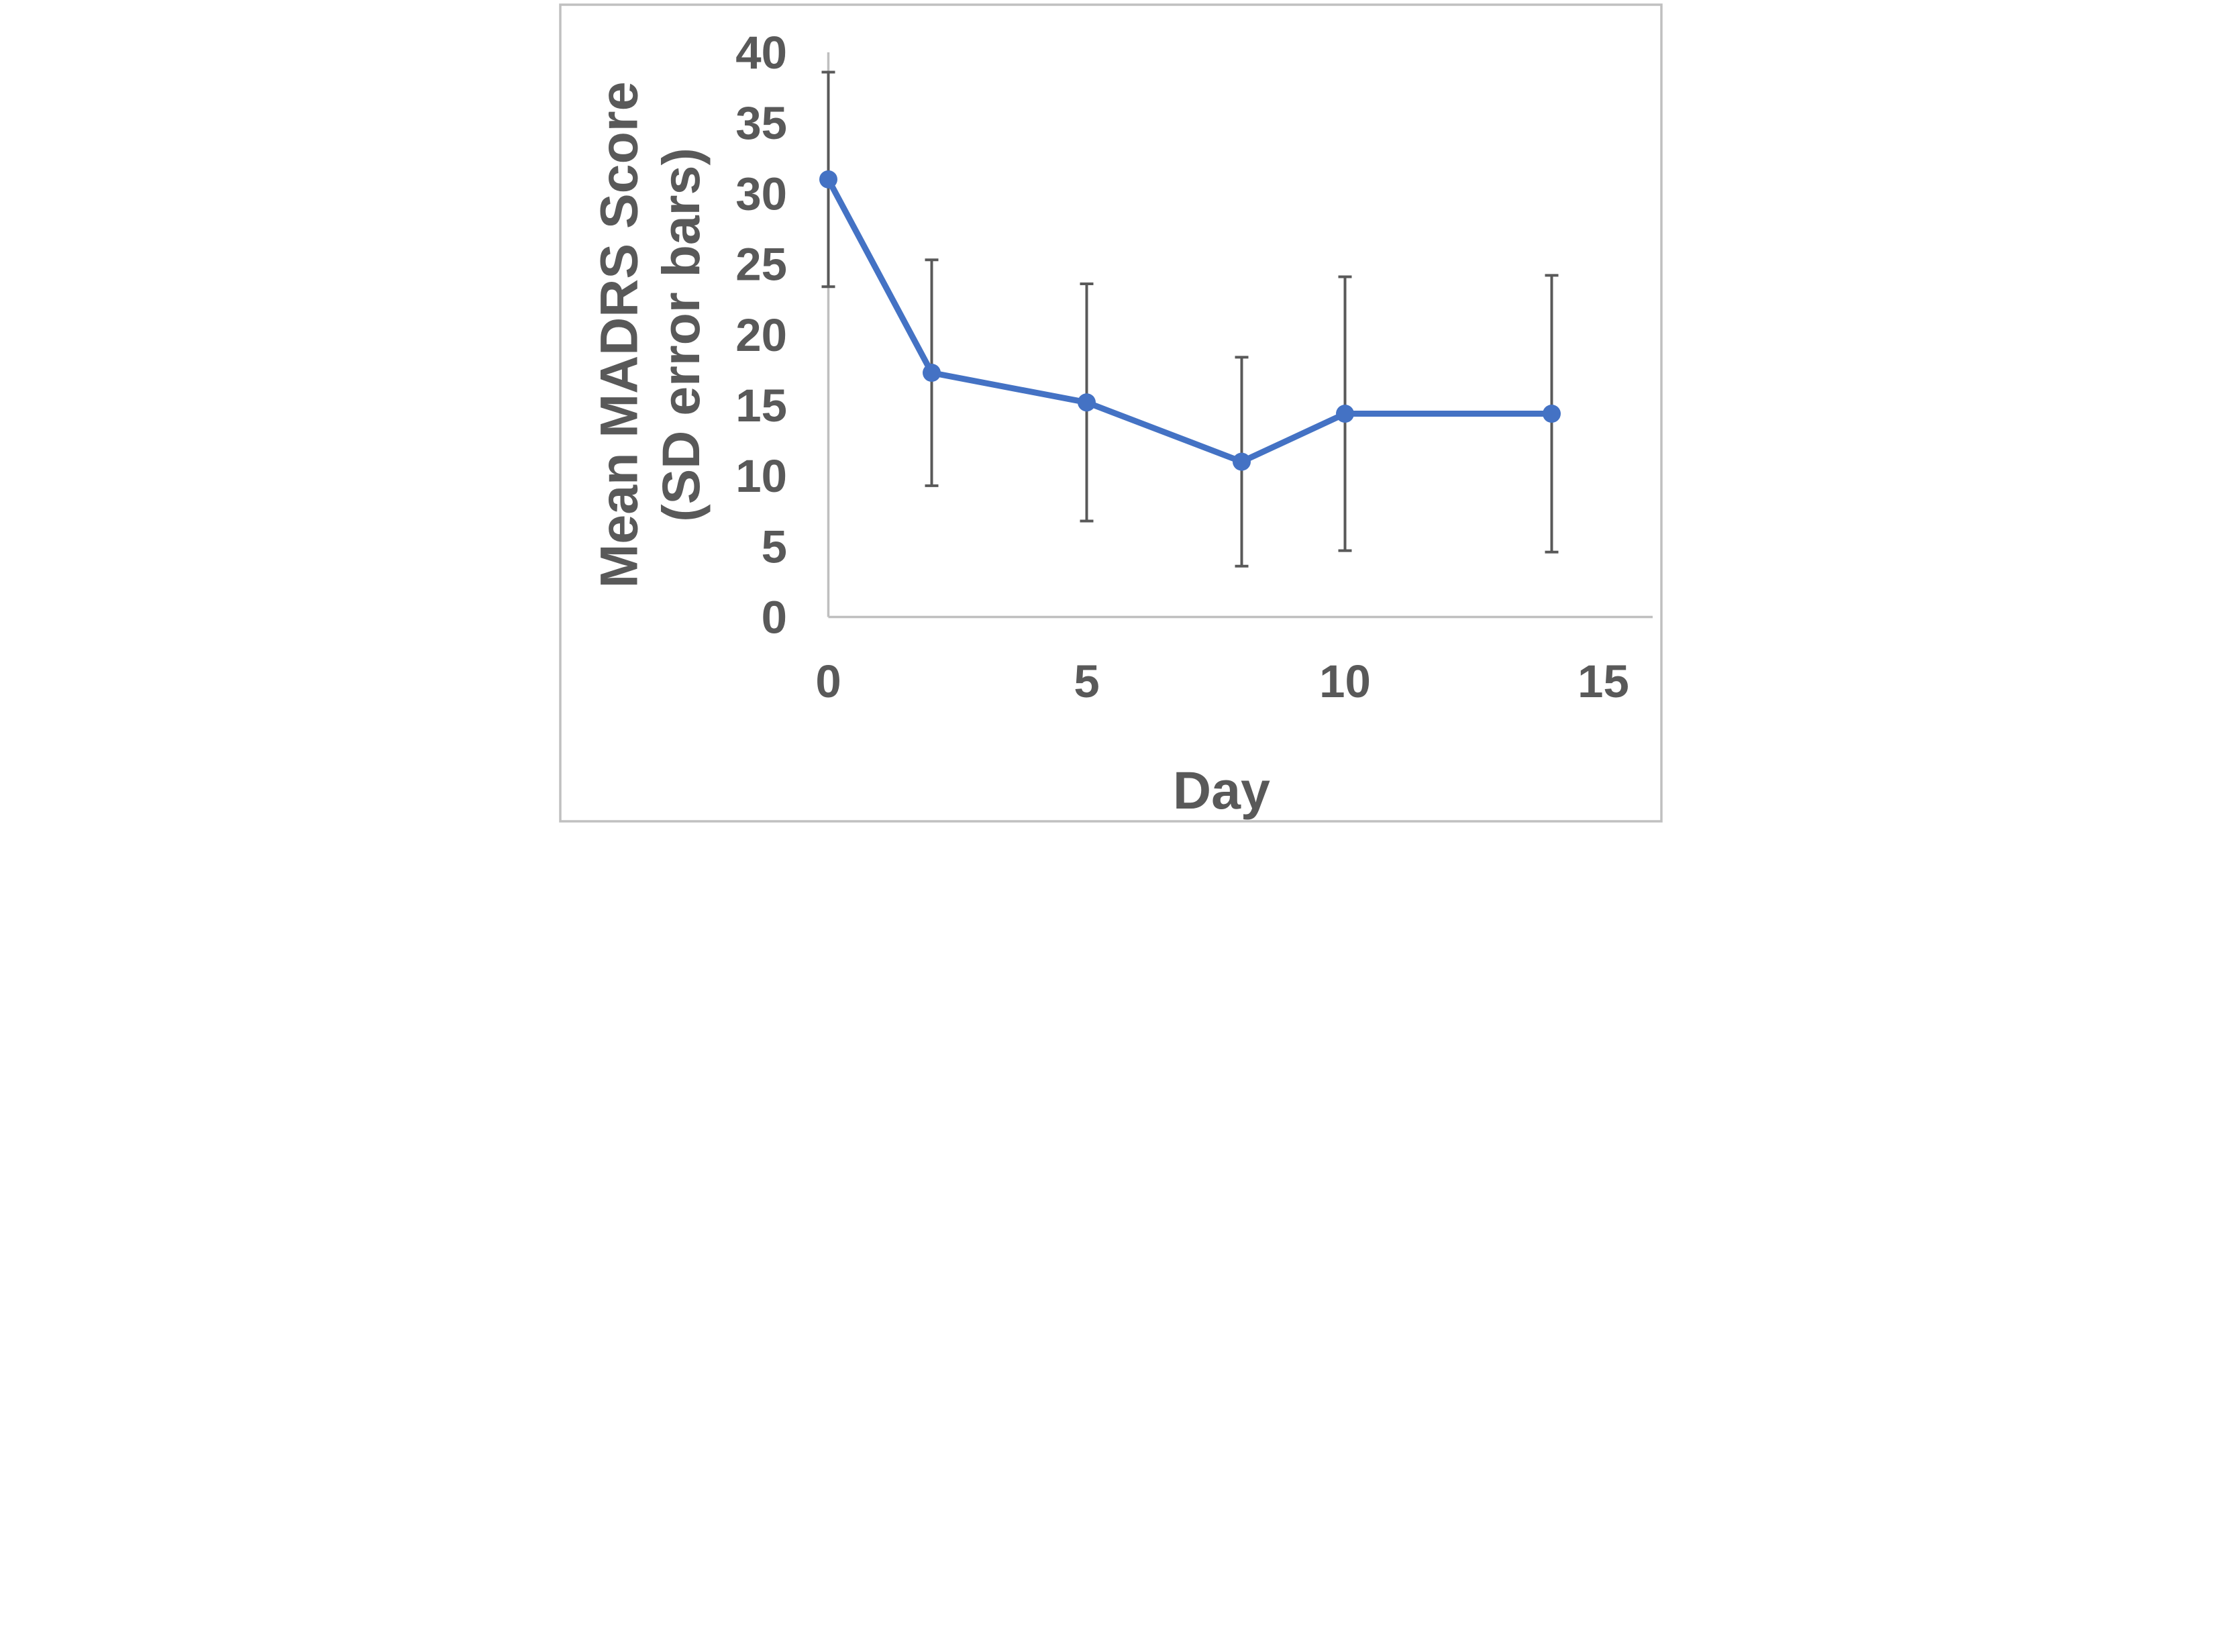 This screenshot has width=2221, height=1652. I want to click on y-tick-label: 10, so click(761, 476).